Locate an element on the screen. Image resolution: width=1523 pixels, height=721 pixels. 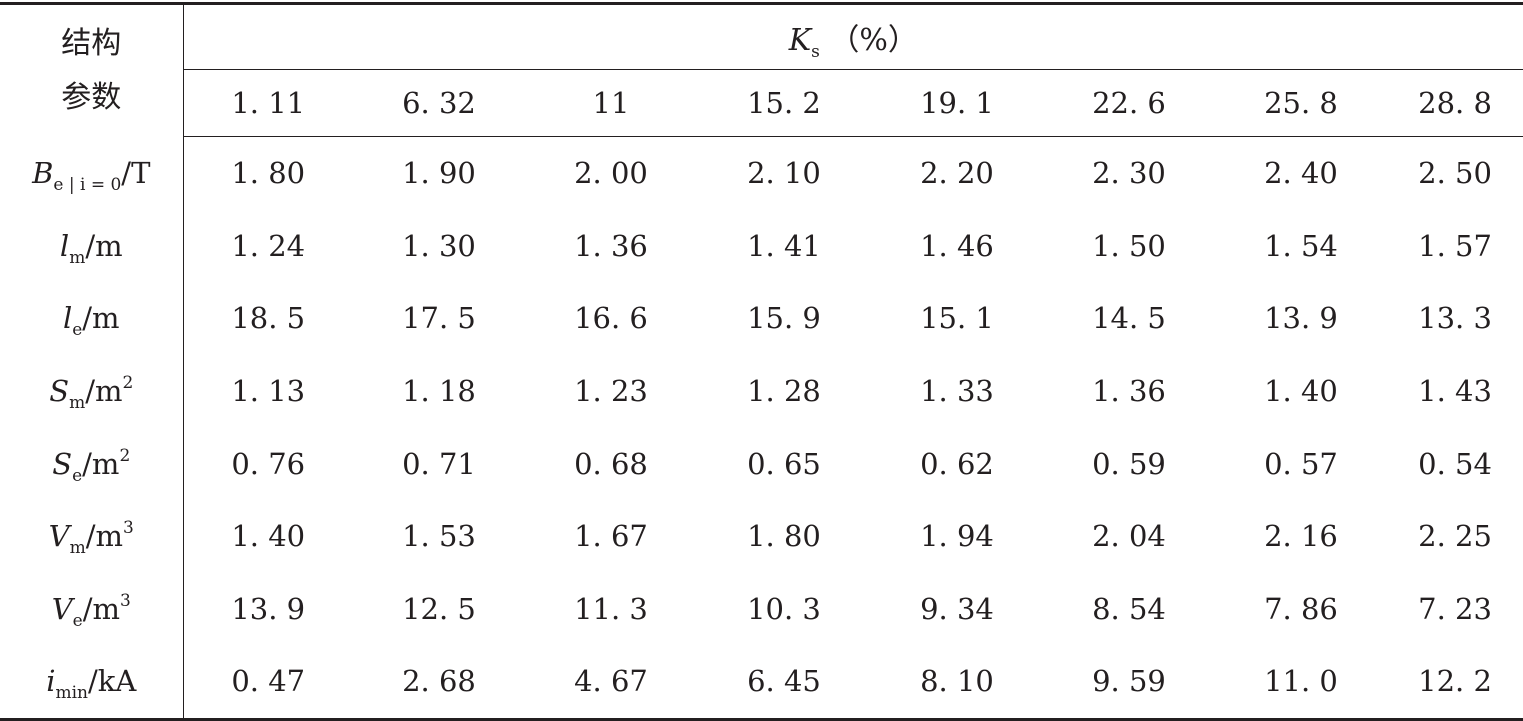
row-parameter-label: Vm/m3 is located at coordinates (92, 536).